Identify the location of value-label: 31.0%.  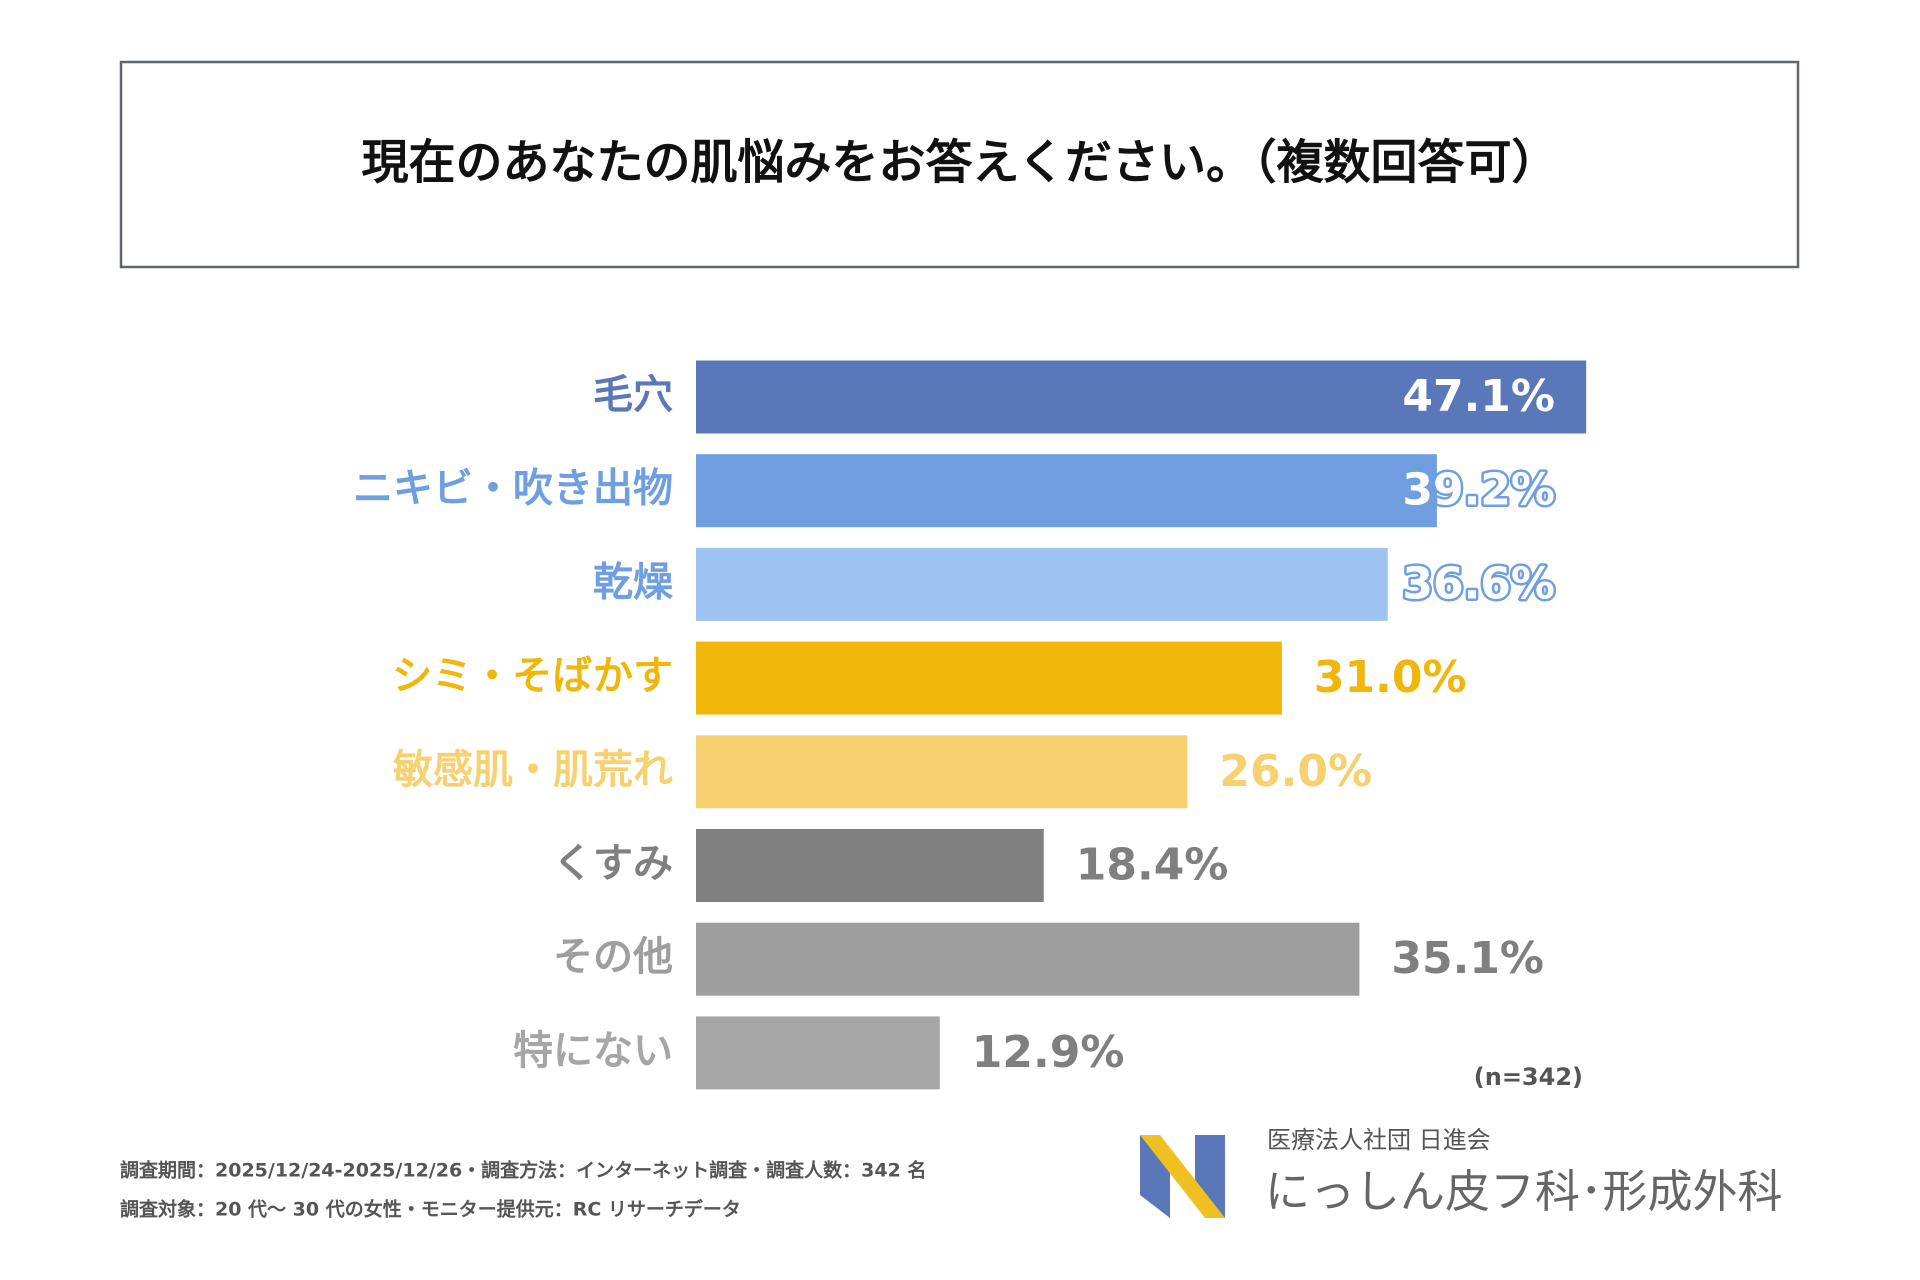
(1390, 677).